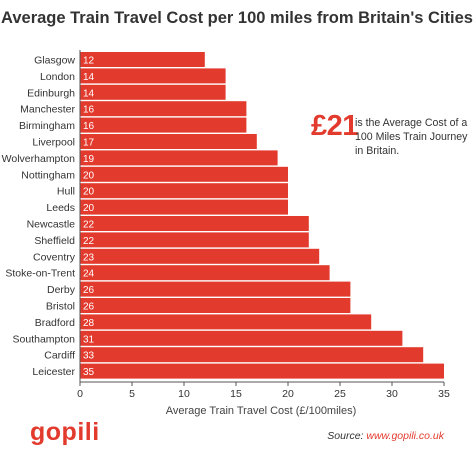  Describe the element at coordinates (57, 77) in the screenshot. I see `category-label: London` at that location.